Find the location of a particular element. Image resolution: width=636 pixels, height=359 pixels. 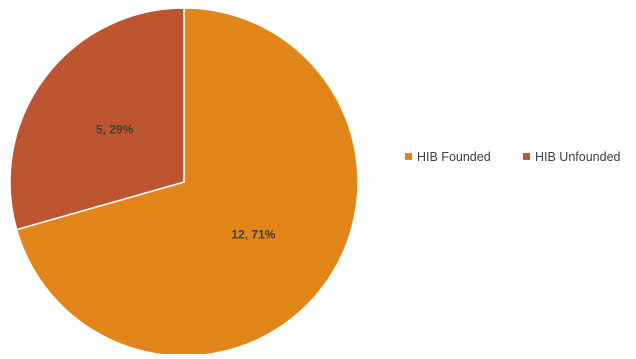

legend-swatch-hib-founded is located at coordinates (408, 156).